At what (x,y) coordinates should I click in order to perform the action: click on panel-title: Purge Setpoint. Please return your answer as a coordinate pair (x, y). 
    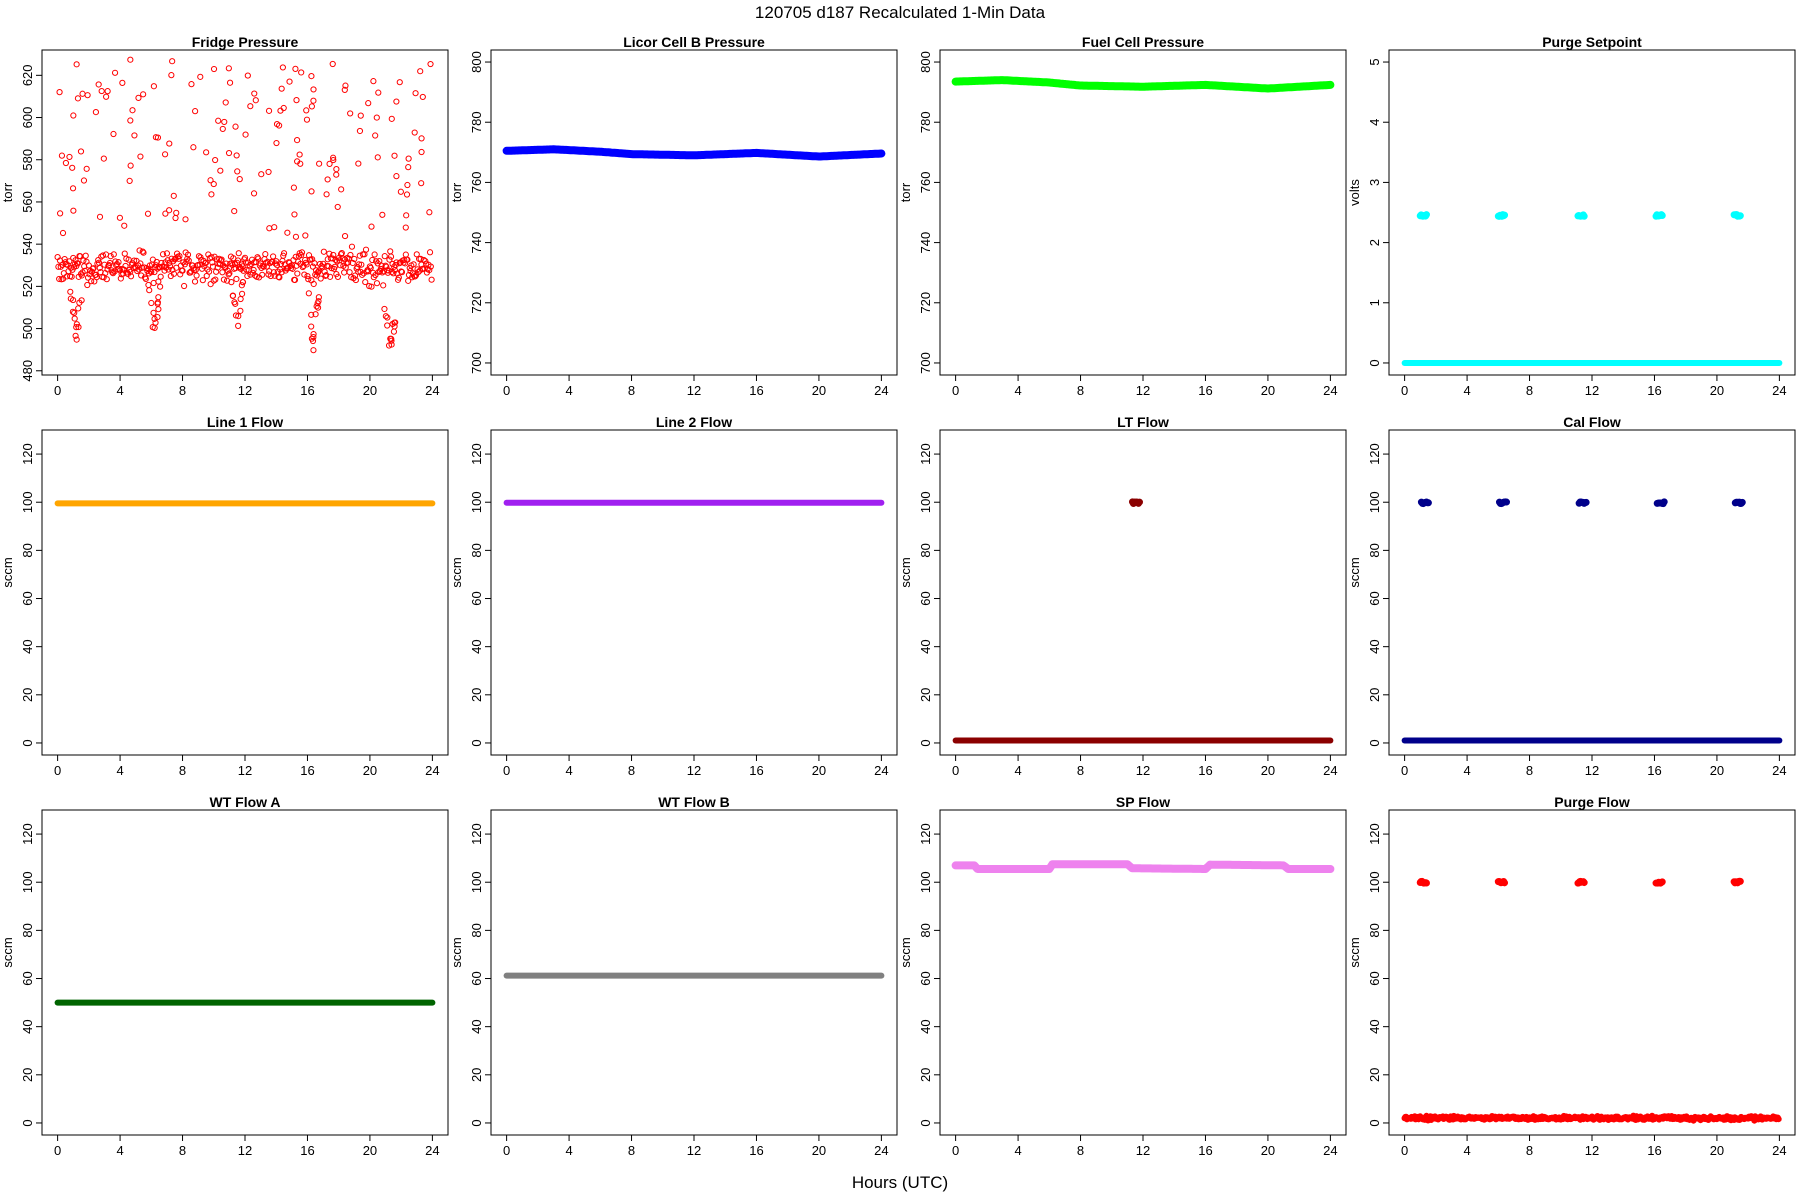
    Looking at the image, I should click on (1592, 42).